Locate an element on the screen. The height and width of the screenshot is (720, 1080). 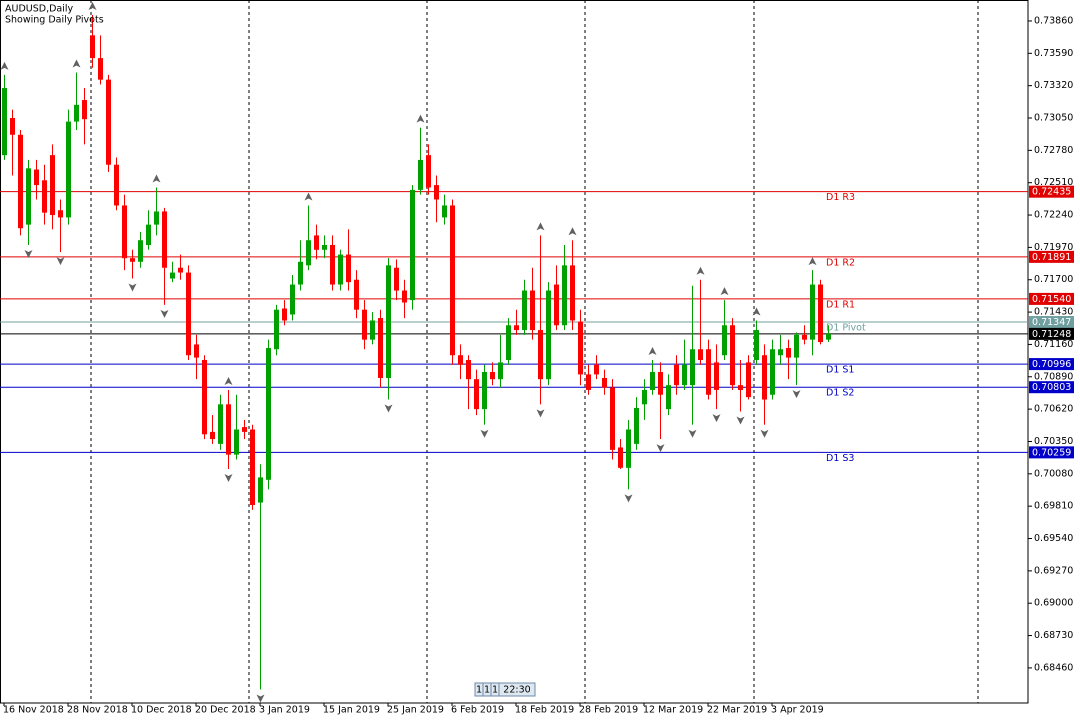
x-tick-label: 20 Dec 2018 is located at coordinates (225, 710).